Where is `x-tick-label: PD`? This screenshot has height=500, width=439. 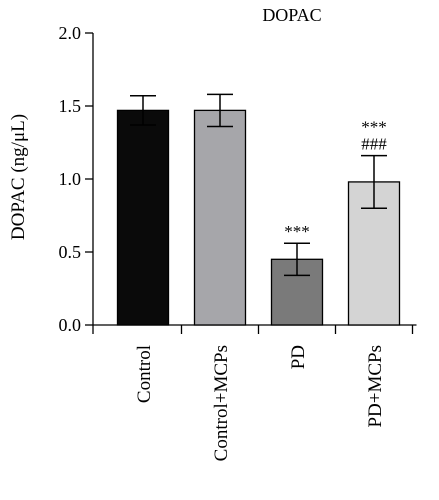
x-tick-label: PD is located at coordinates (298, 357).